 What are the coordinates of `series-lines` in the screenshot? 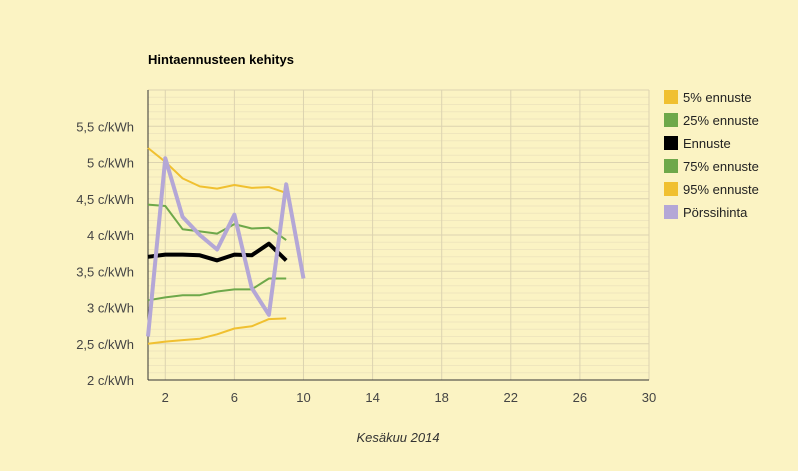 It's located at (226, 246).